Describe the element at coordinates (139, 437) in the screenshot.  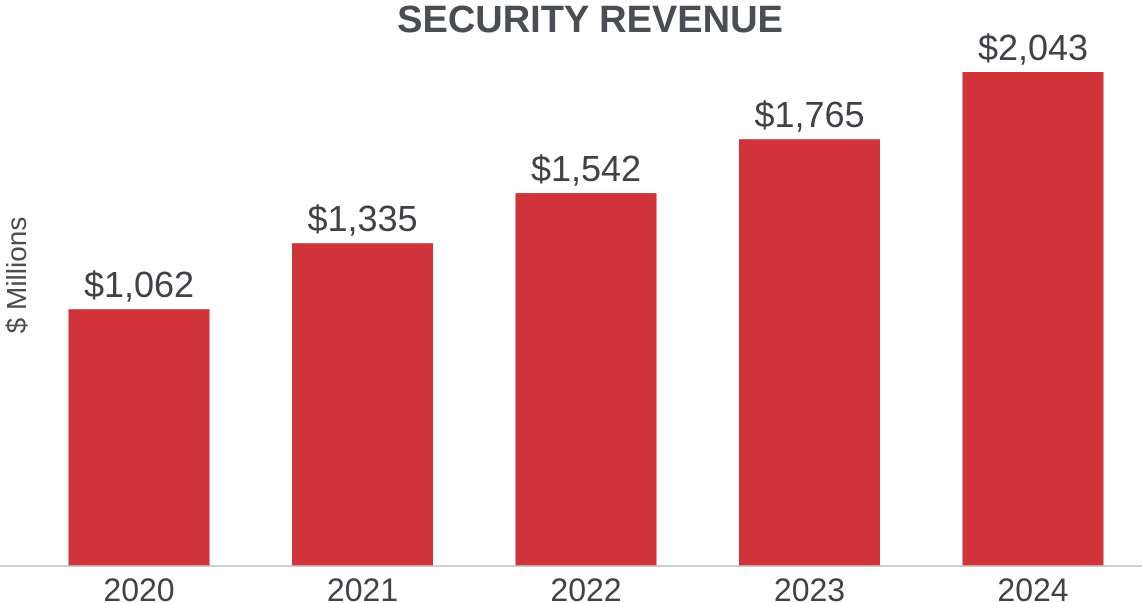
I see `bar-2020` at that location.